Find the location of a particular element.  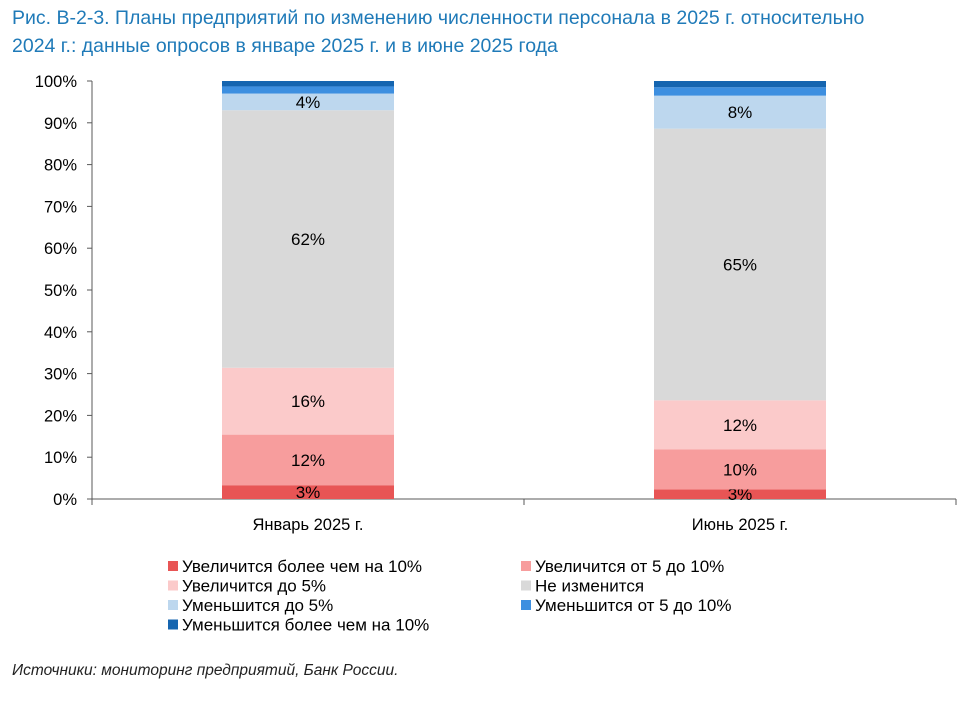

y-tick-label: 80% is located at coordinates (60, 166).